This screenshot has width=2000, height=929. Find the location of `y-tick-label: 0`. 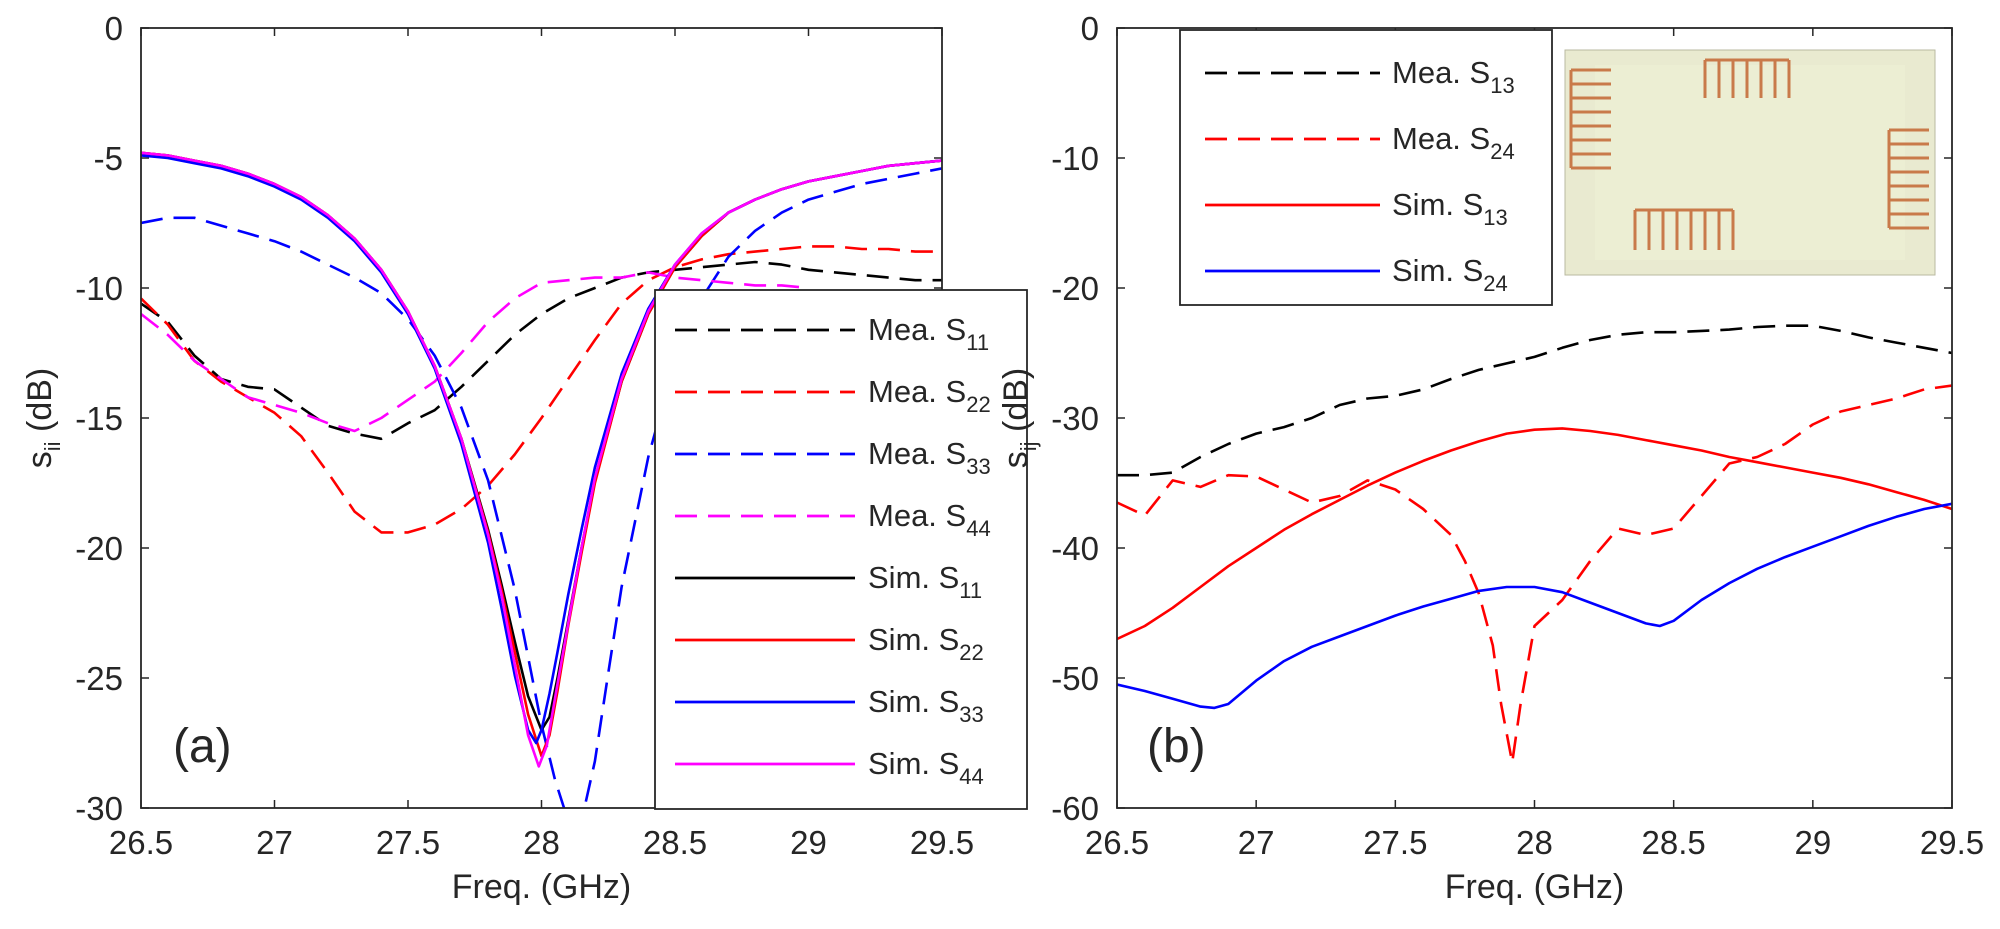

y-tick-label: 0 is located at coordinates (114, 28).